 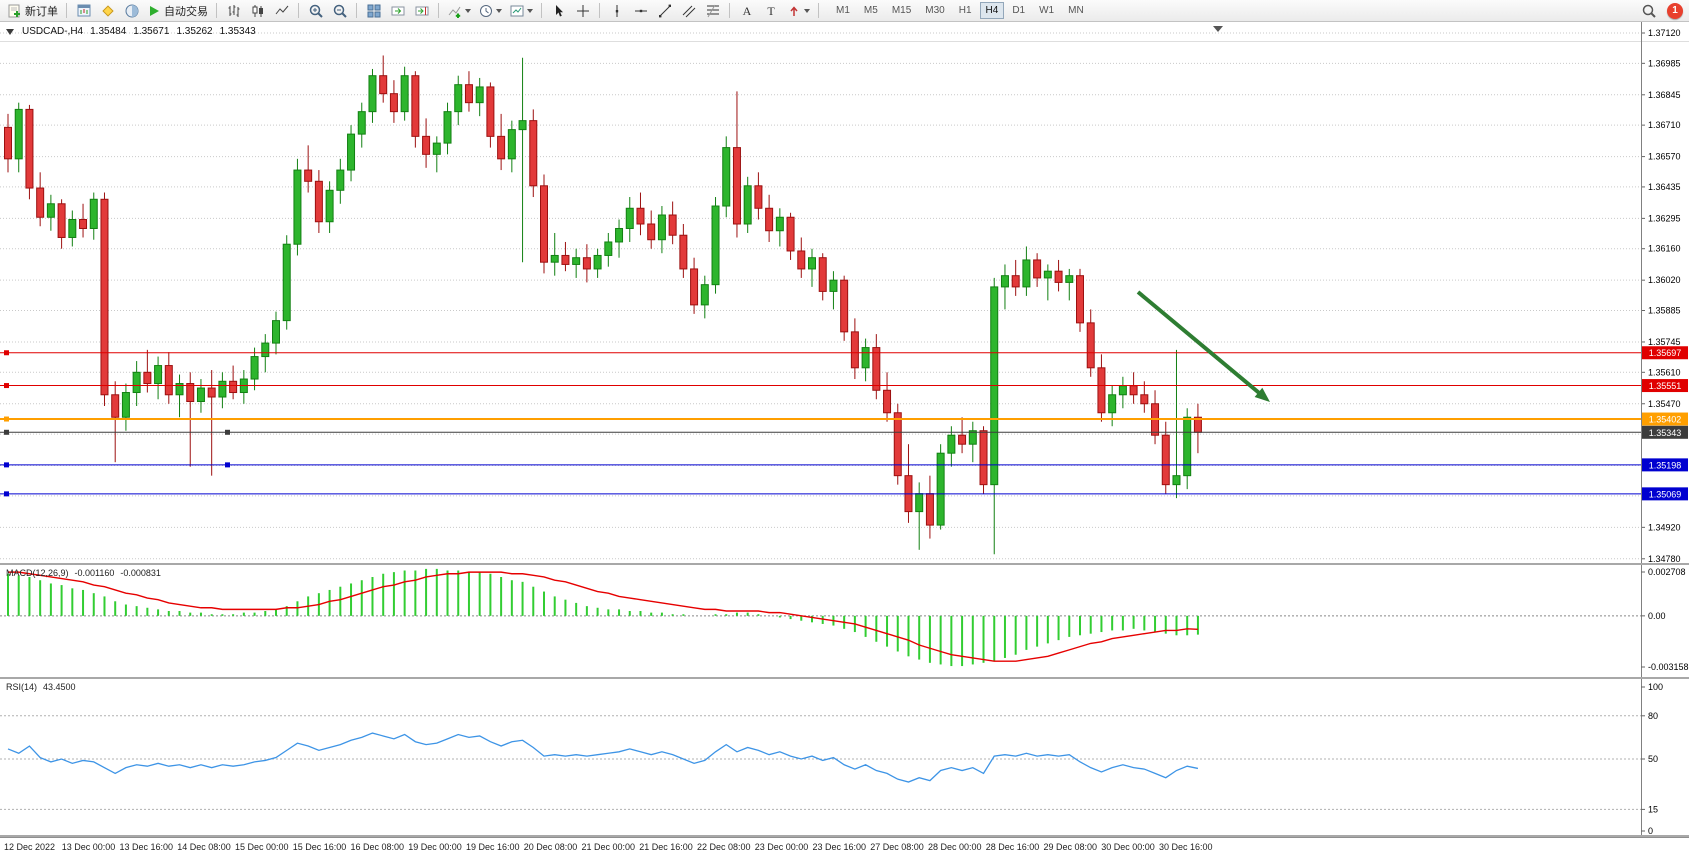 What do you see at coordinates (83, 573) in the screenshot?
I see `macd-label: MACD(12,26,9) -0.001160 -0.000831` at bounding box center [83, 573].